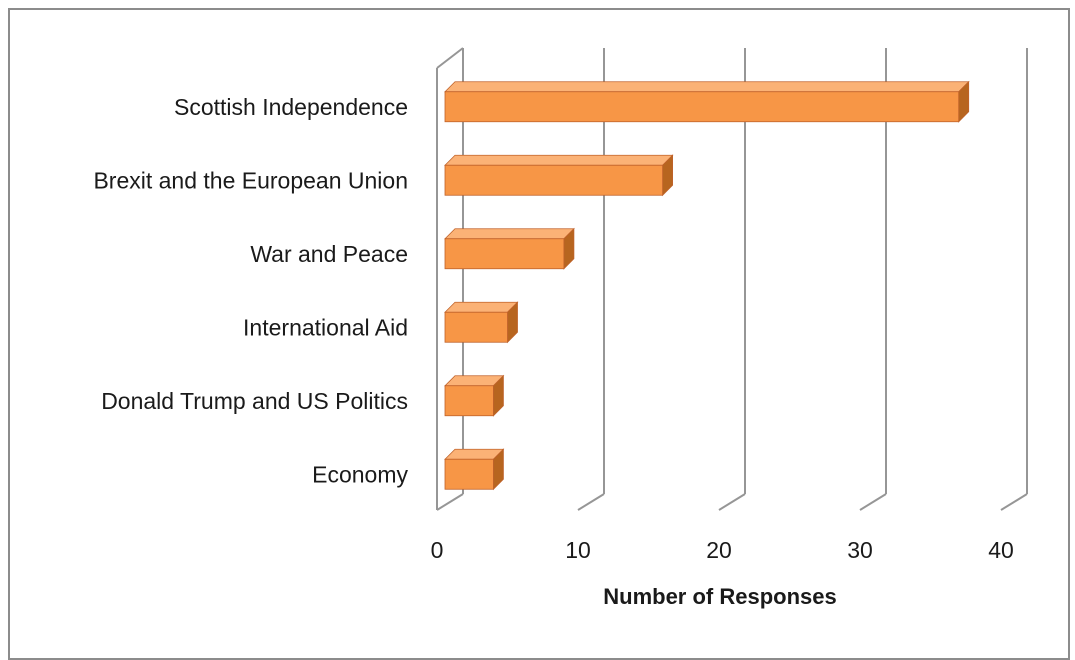  I want to click on x-tick-label: 20, so click(719, 550).